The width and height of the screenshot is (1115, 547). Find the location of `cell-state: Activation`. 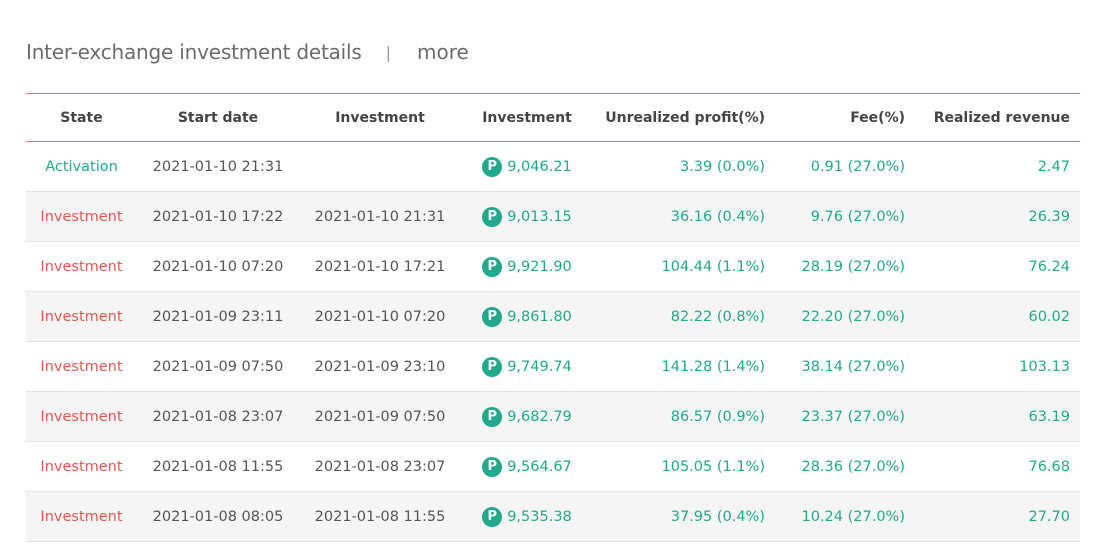

cell-state: Activation is located at coordinates (81, 166).